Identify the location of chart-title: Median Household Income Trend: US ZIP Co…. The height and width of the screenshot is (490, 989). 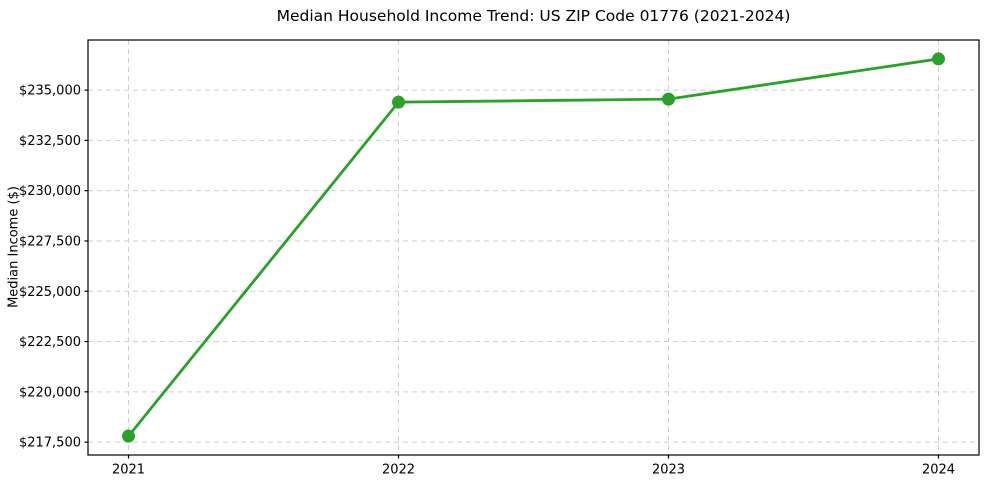
(533, 16).